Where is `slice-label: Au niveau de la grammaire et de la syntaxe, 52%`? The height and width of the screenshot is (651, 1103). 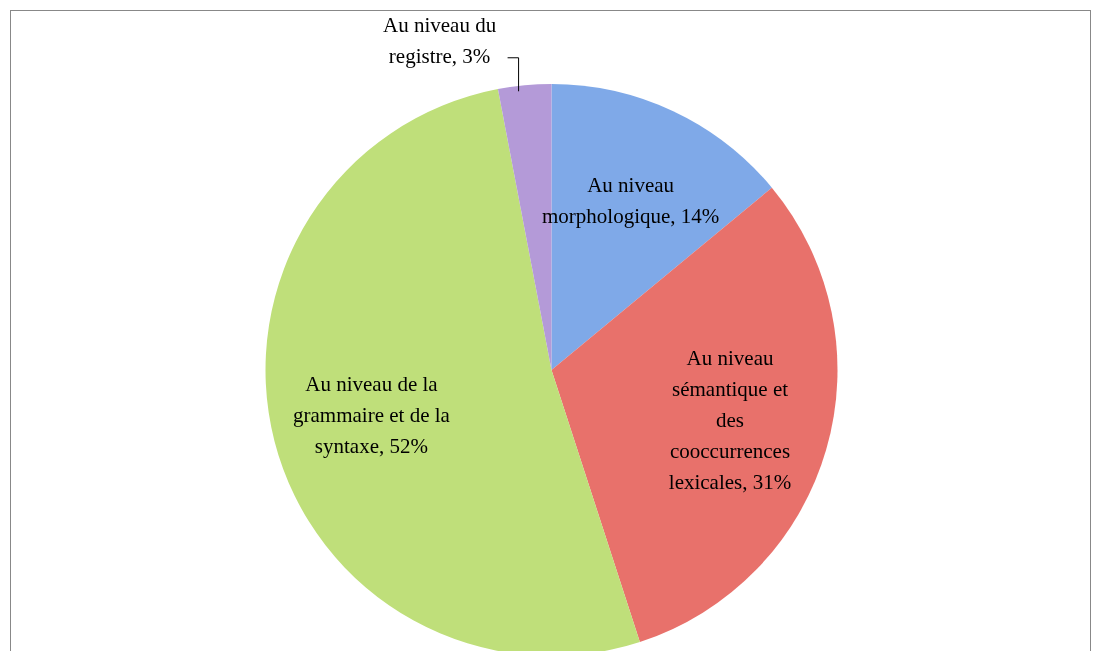
slice-label: Au niveau de la grammaire et de la syntaxe, 52% is located at coordinates (372, 414).